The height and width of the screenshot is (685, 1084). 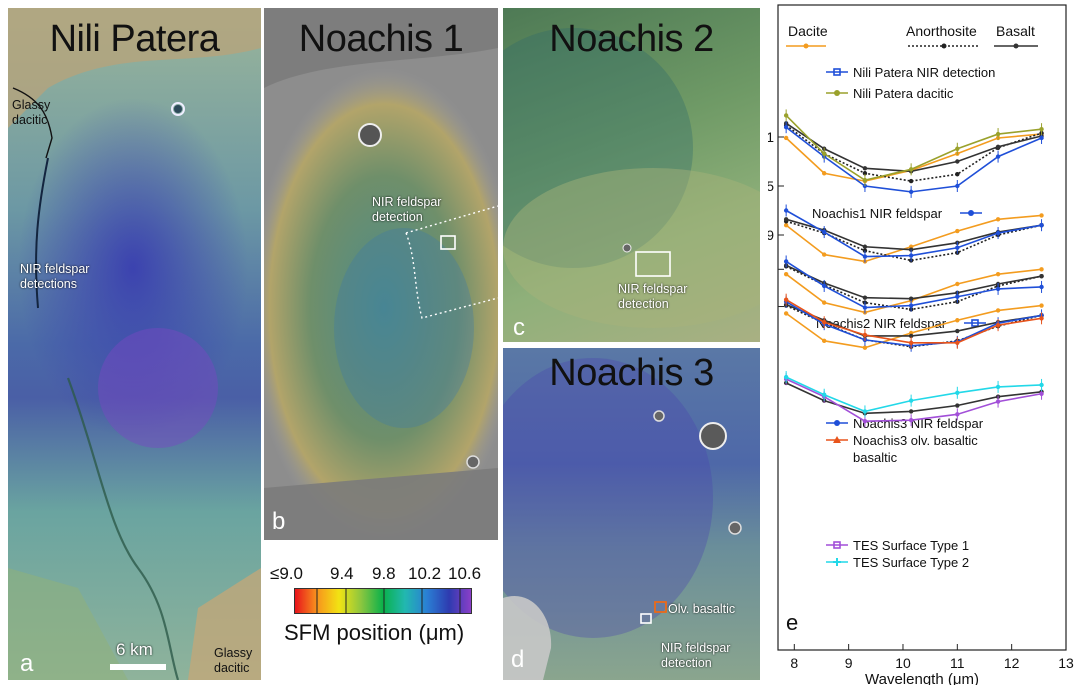 What do you see at coordinates (771, 235) in the screenshot?
I see `y-tick-label-0: 0.9` at bounding box center [771, 235].